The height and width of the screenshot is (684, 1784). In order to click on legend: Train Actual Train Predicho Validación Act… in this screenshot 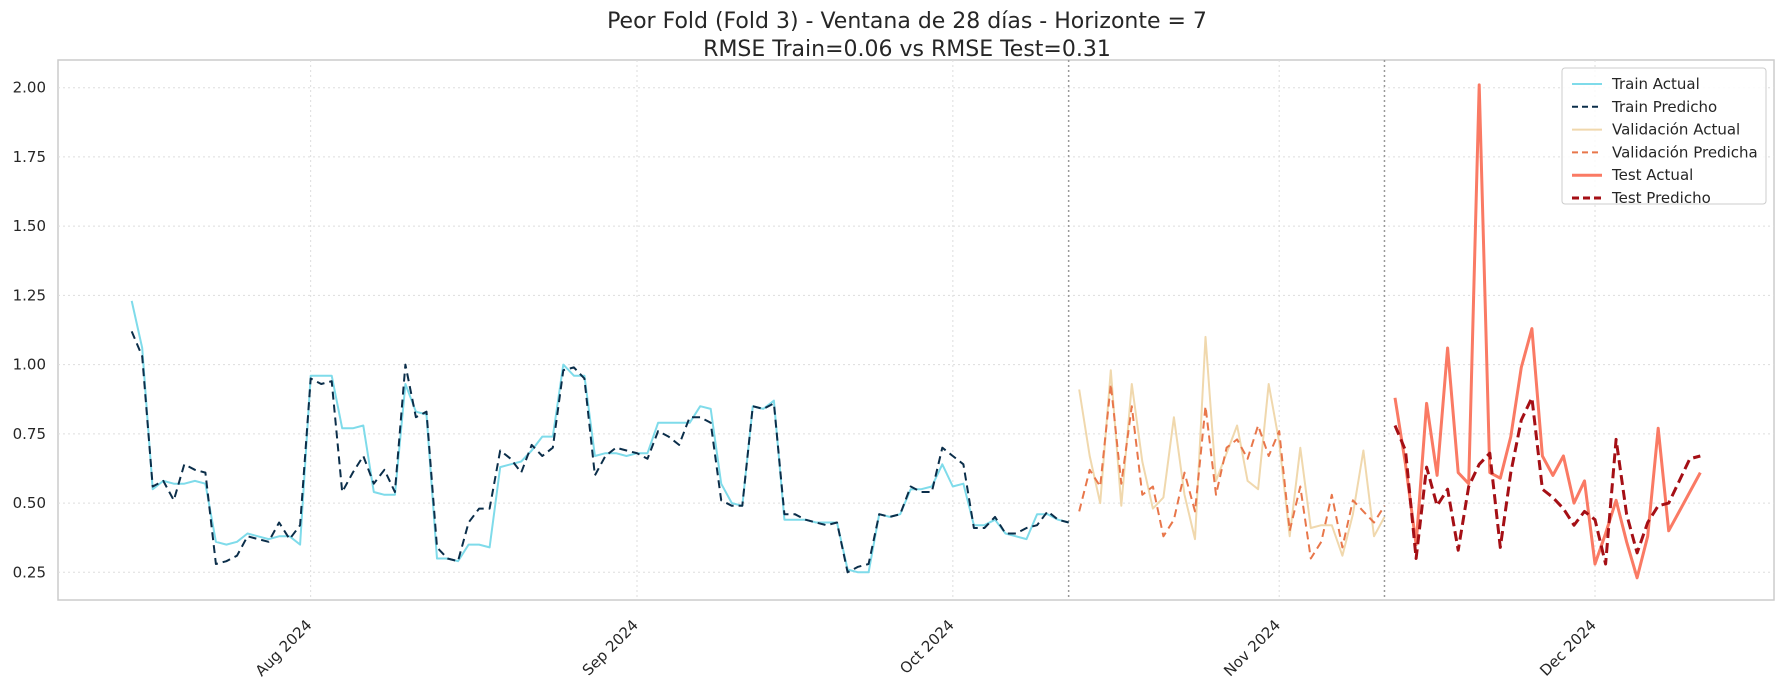, I will do `click(1664, 137)`.